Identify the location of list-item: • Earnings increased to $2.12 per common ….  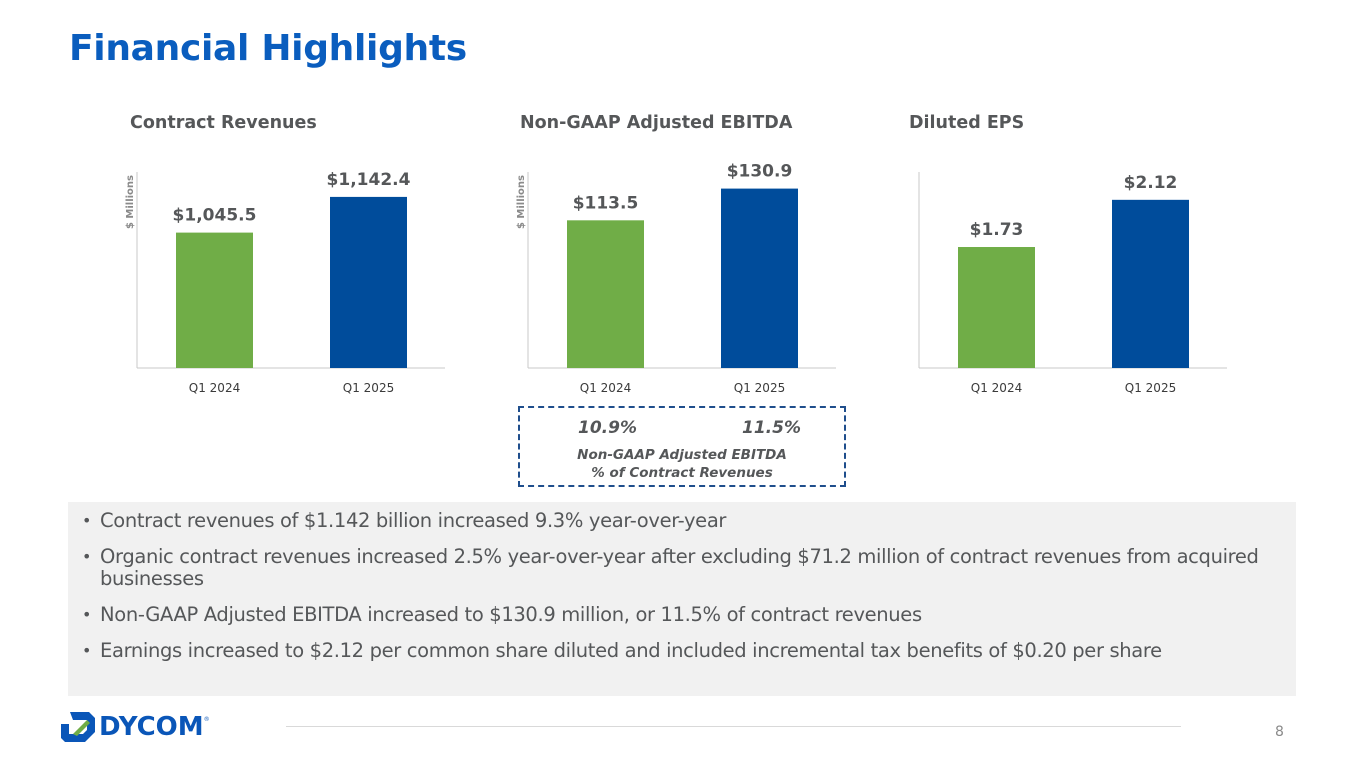
(674, 650).